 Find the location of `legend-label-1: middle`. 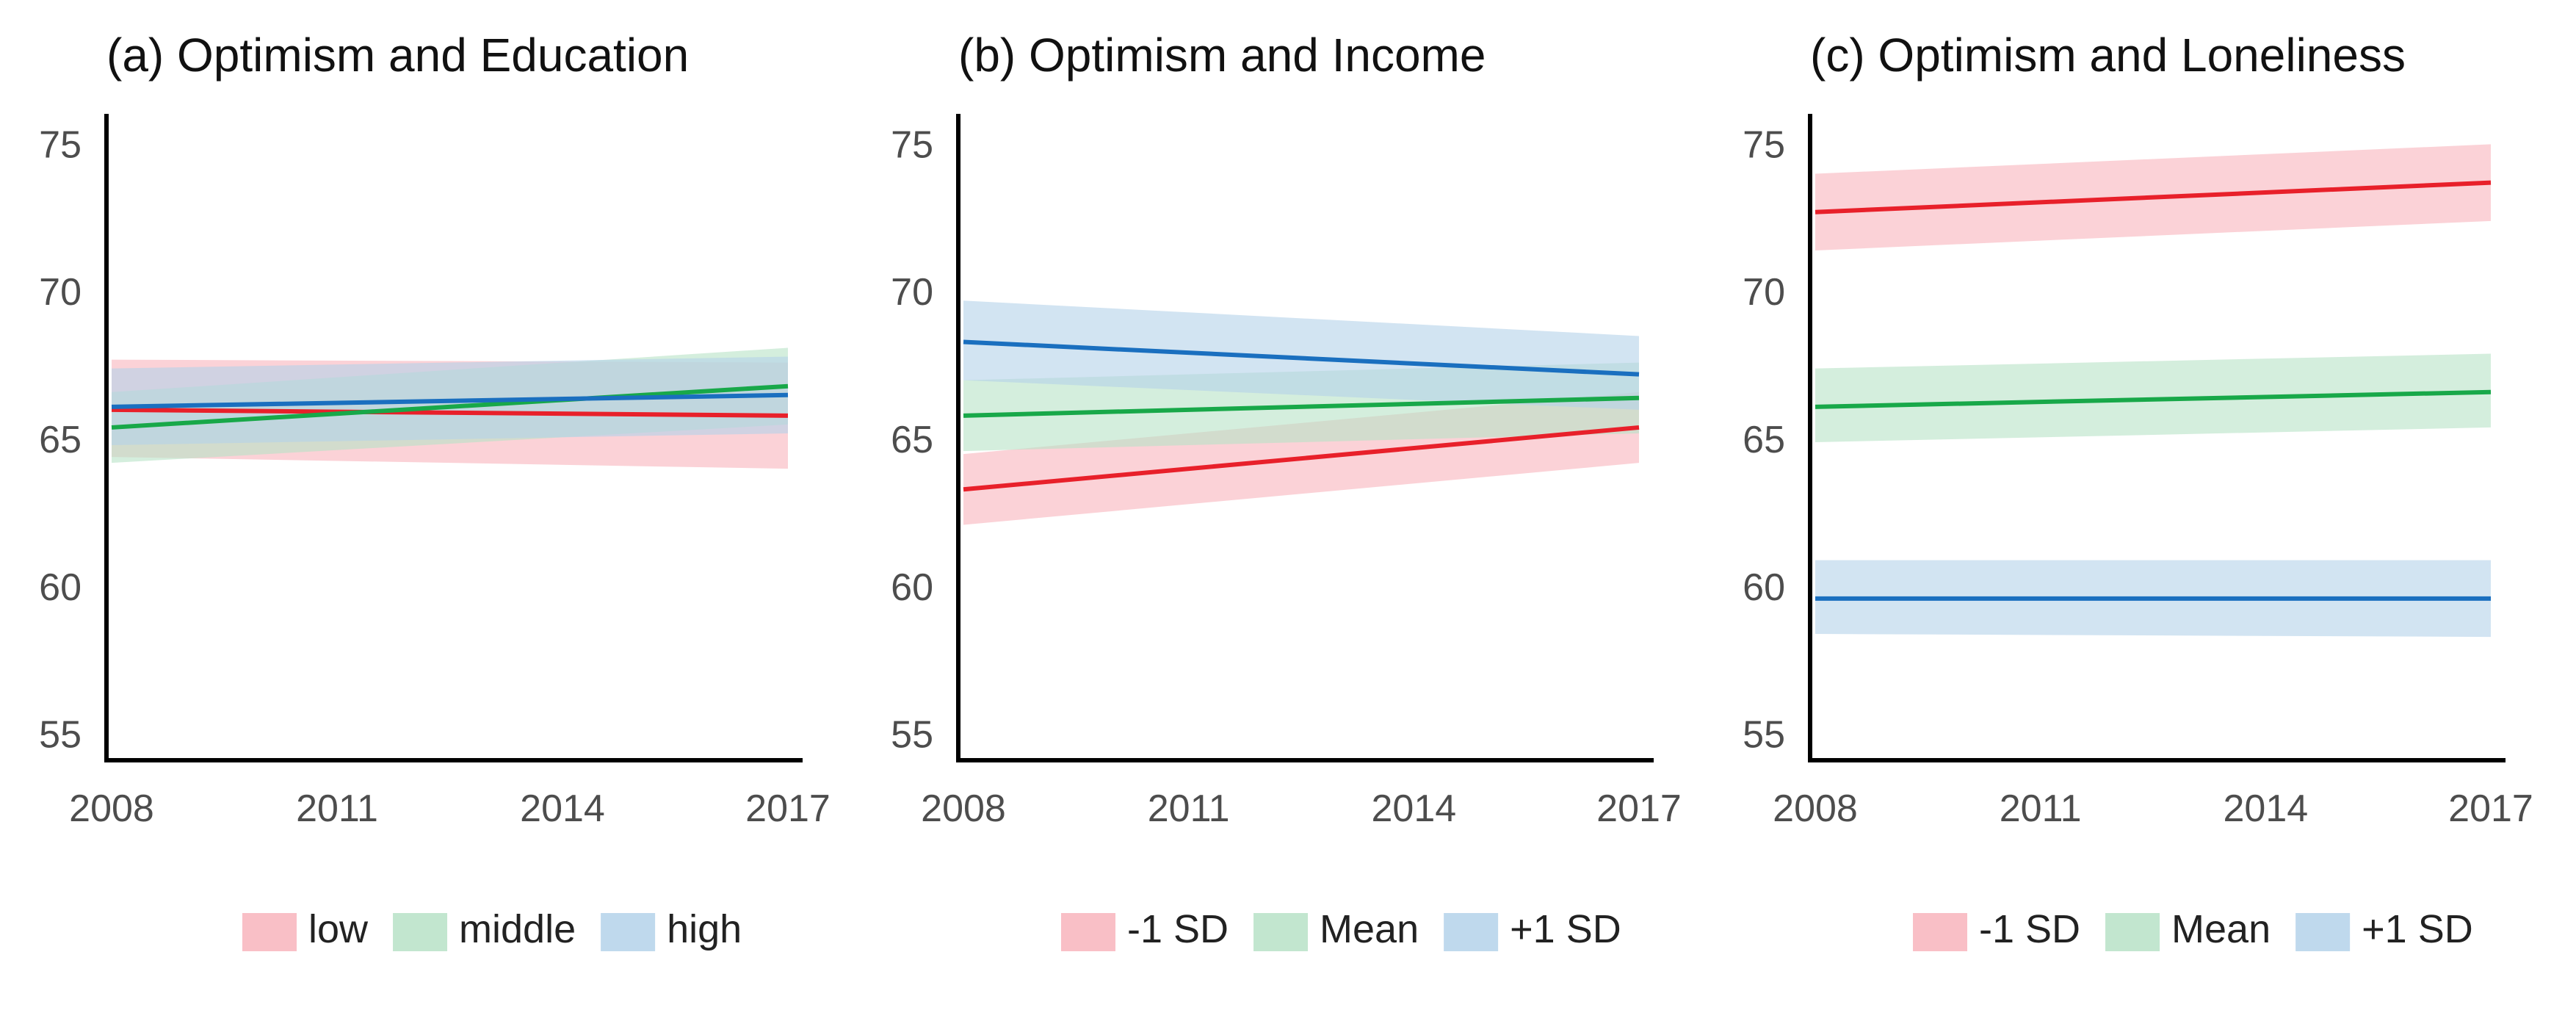

legend-label-1: middle is located at coordinates (517, 929).